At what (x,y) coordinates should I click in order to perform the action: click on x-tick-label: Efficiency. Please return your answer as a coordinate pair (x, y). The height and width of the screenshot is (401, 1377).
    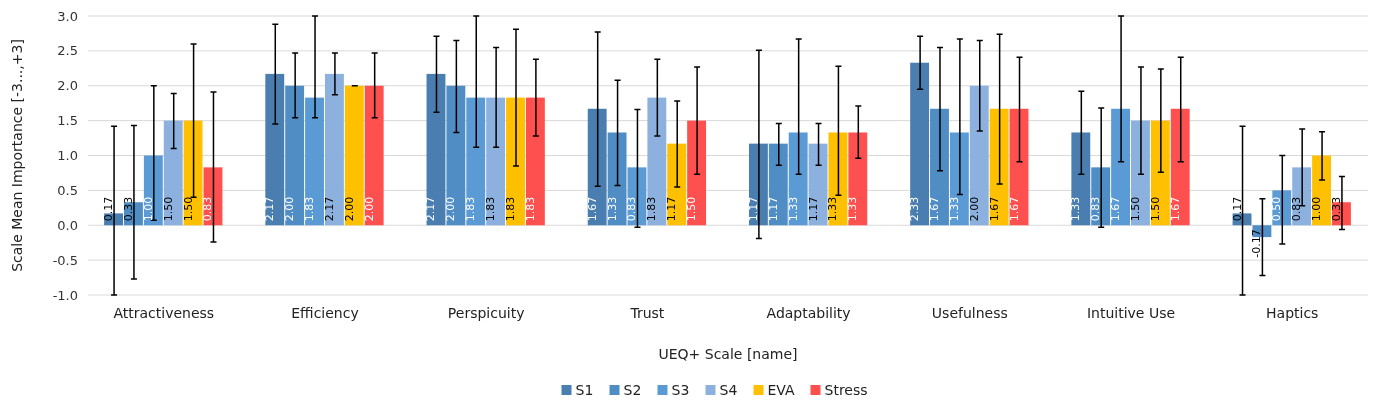
    Looking at the image, I should click on (325, 313).